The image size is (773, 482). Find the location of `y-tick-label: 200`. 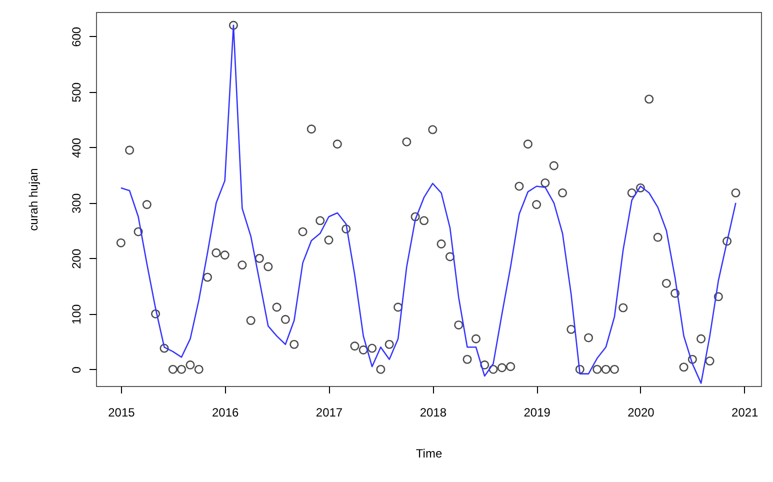

y-tick-label: 200 is located at coordinates (77, 258).